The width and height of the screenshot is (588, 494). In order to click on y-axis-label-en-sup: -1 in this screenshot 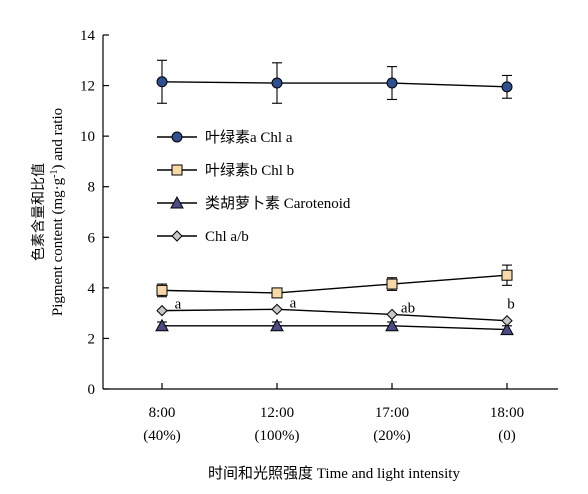, I will do `click(54, 173)`.